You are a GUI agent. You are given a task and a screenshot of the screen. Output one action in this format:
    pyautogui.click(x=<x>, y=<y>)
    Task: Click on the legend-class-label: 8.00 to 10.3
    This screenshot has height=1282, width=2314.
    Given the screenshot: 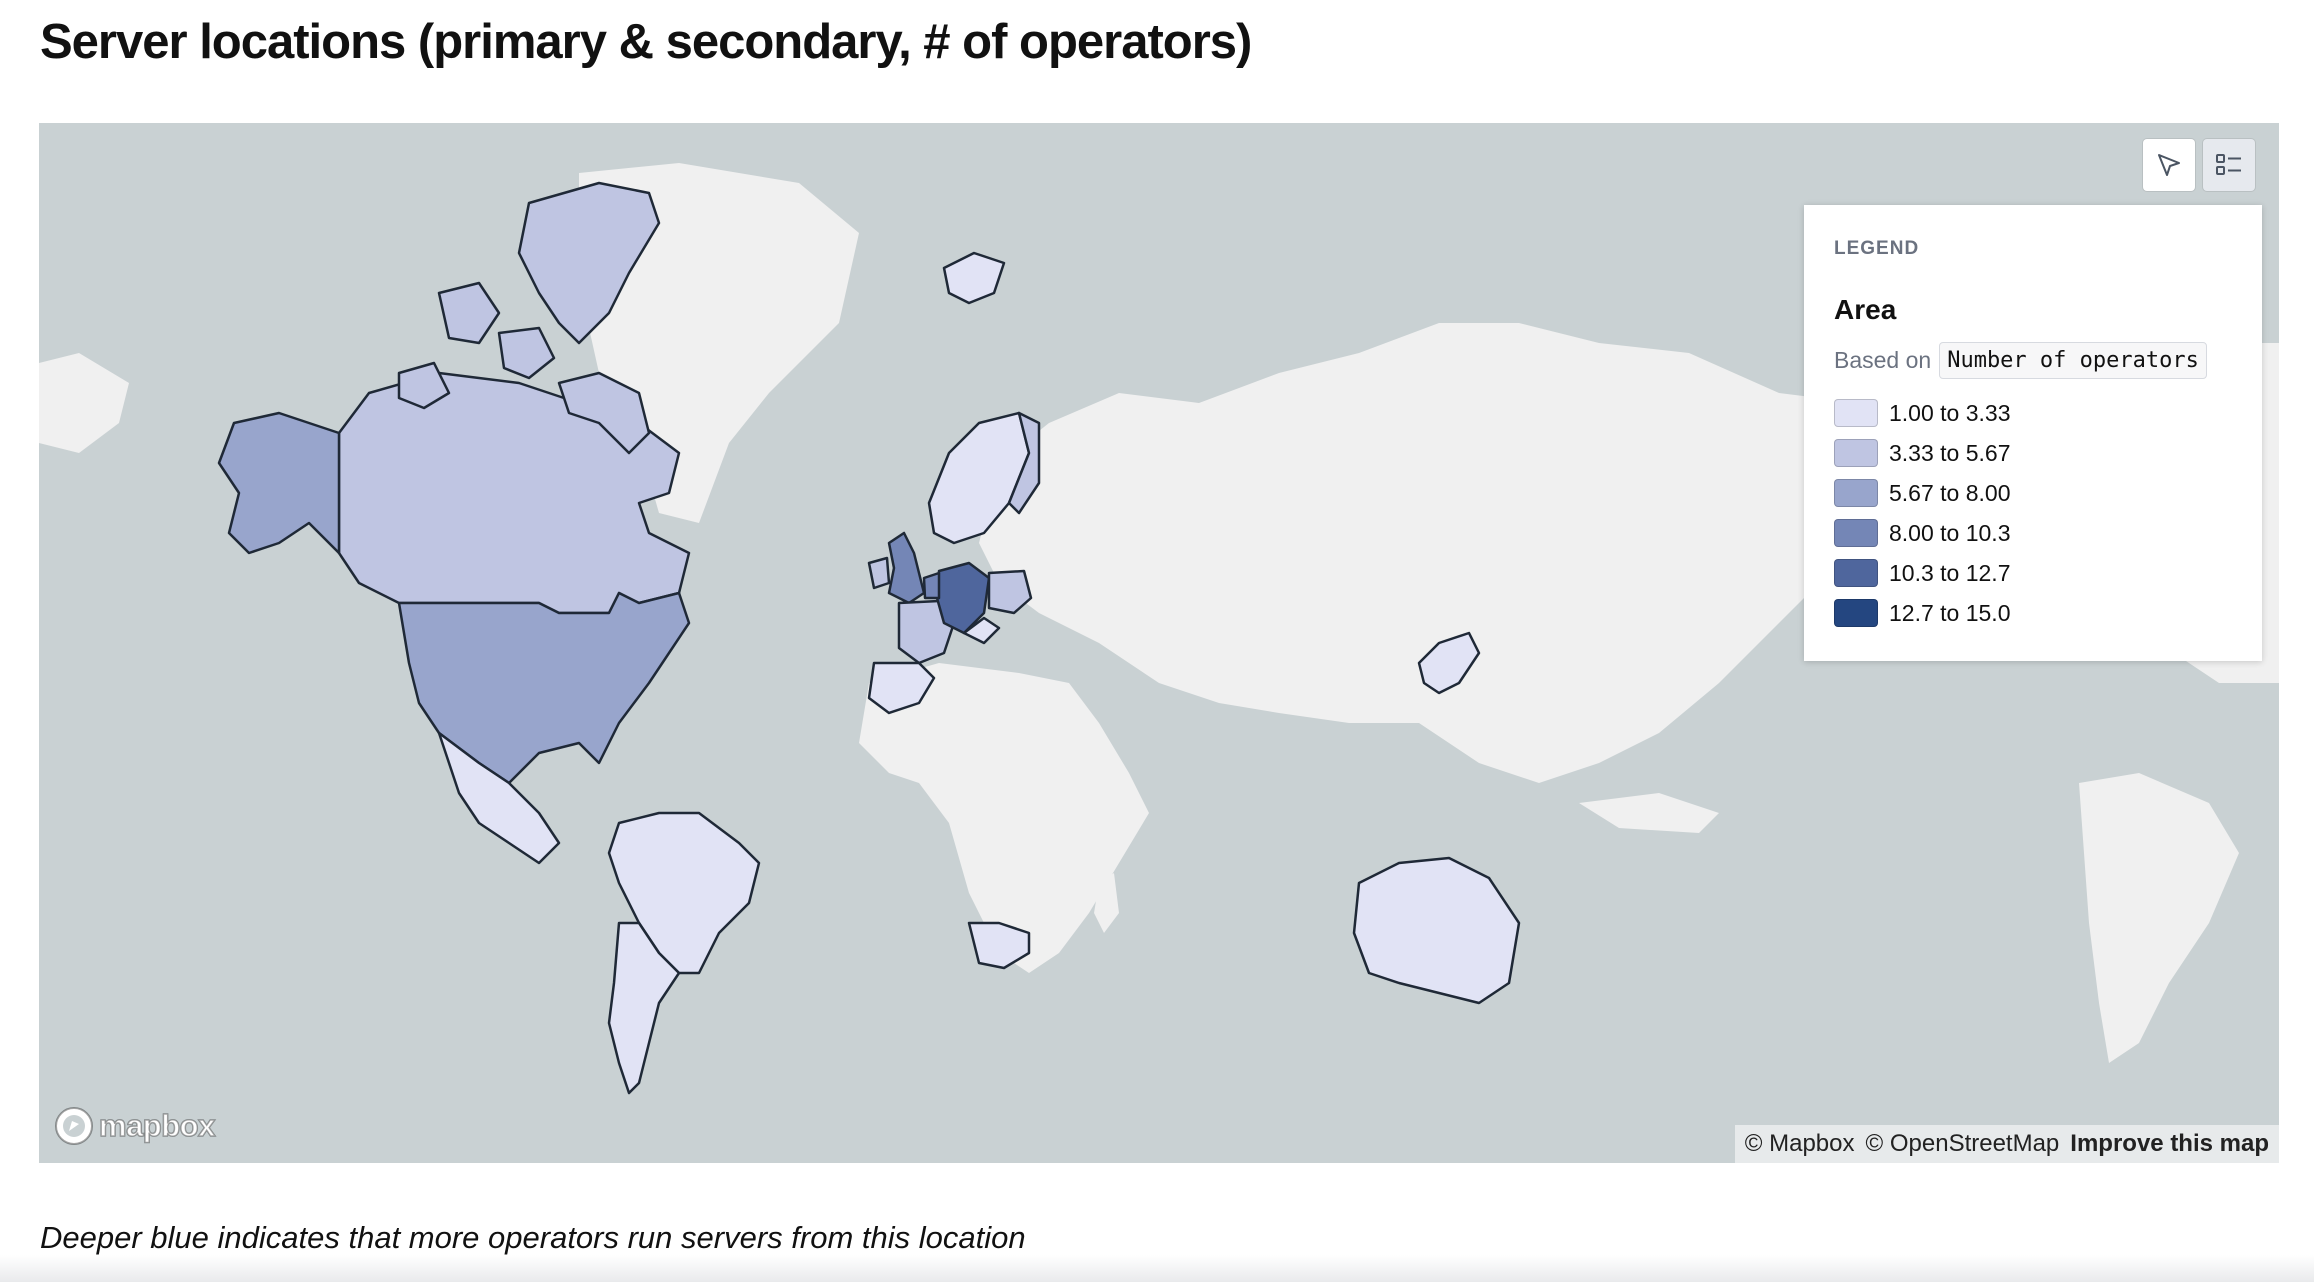 What is the action you would take?
    pyautogui.click(x=1950, y=532)
    